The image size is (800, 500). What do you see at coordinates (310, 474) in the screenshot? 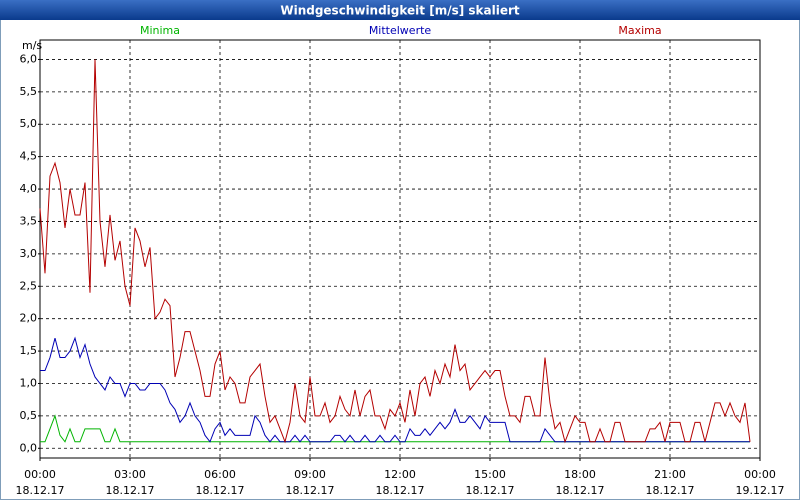
I see `x-tick-label: 09:00` at bounding box center [310, 474].